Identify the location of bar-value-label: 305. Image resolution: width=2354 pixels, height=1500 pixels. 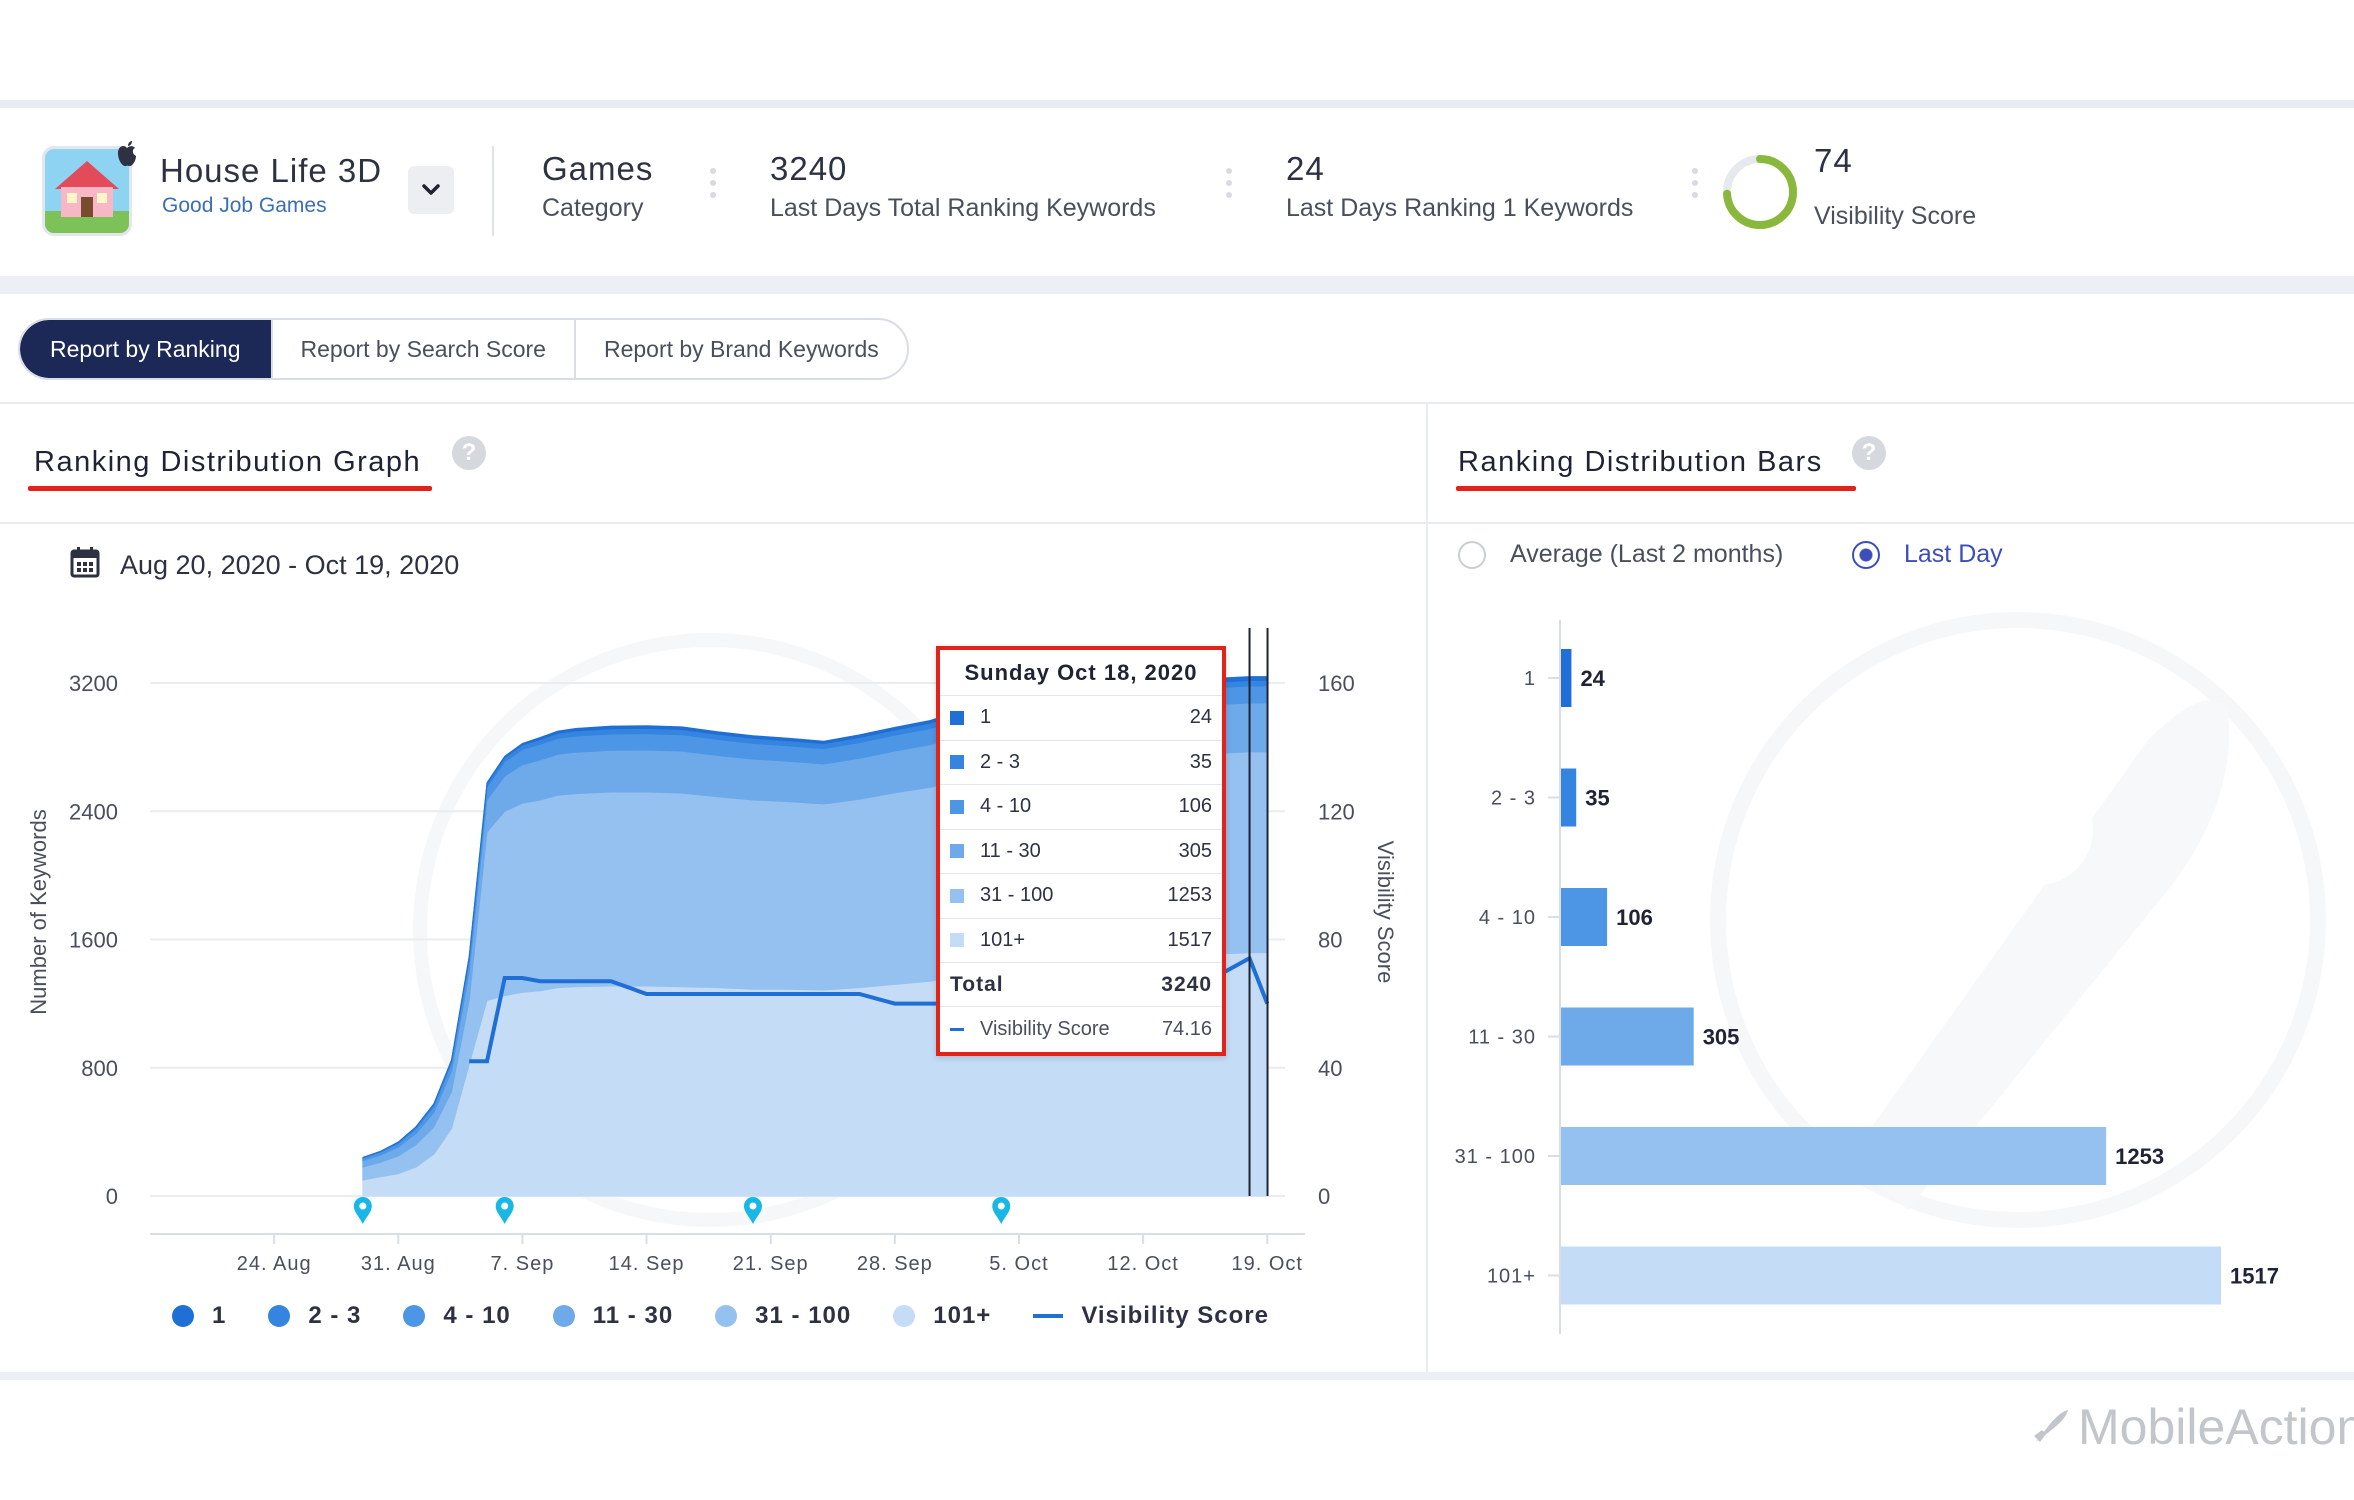
(1721, 1037).